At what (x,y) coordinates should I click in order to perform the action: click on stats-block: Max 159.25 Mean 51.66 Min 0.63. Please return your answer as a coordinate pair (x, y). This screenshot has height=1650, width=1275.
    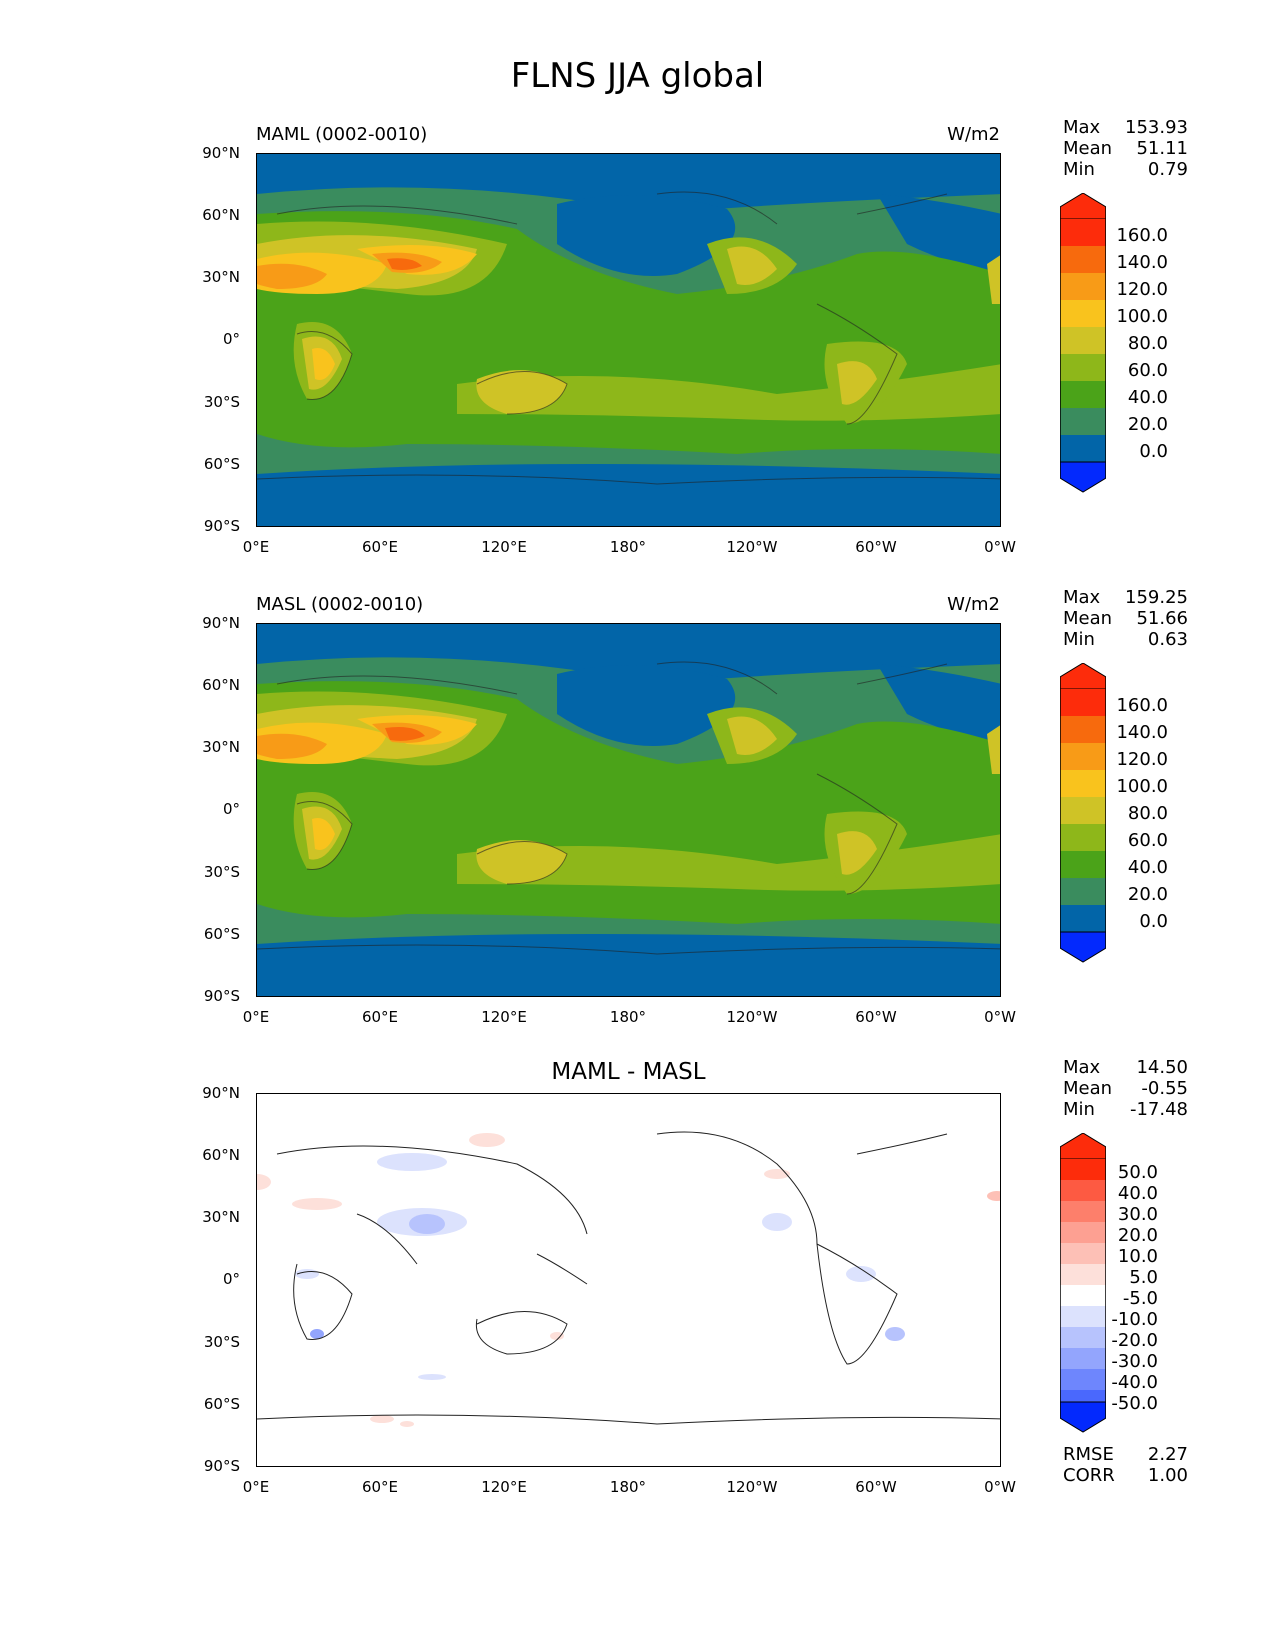
    Looking at the image, I should click on (1125, 618).